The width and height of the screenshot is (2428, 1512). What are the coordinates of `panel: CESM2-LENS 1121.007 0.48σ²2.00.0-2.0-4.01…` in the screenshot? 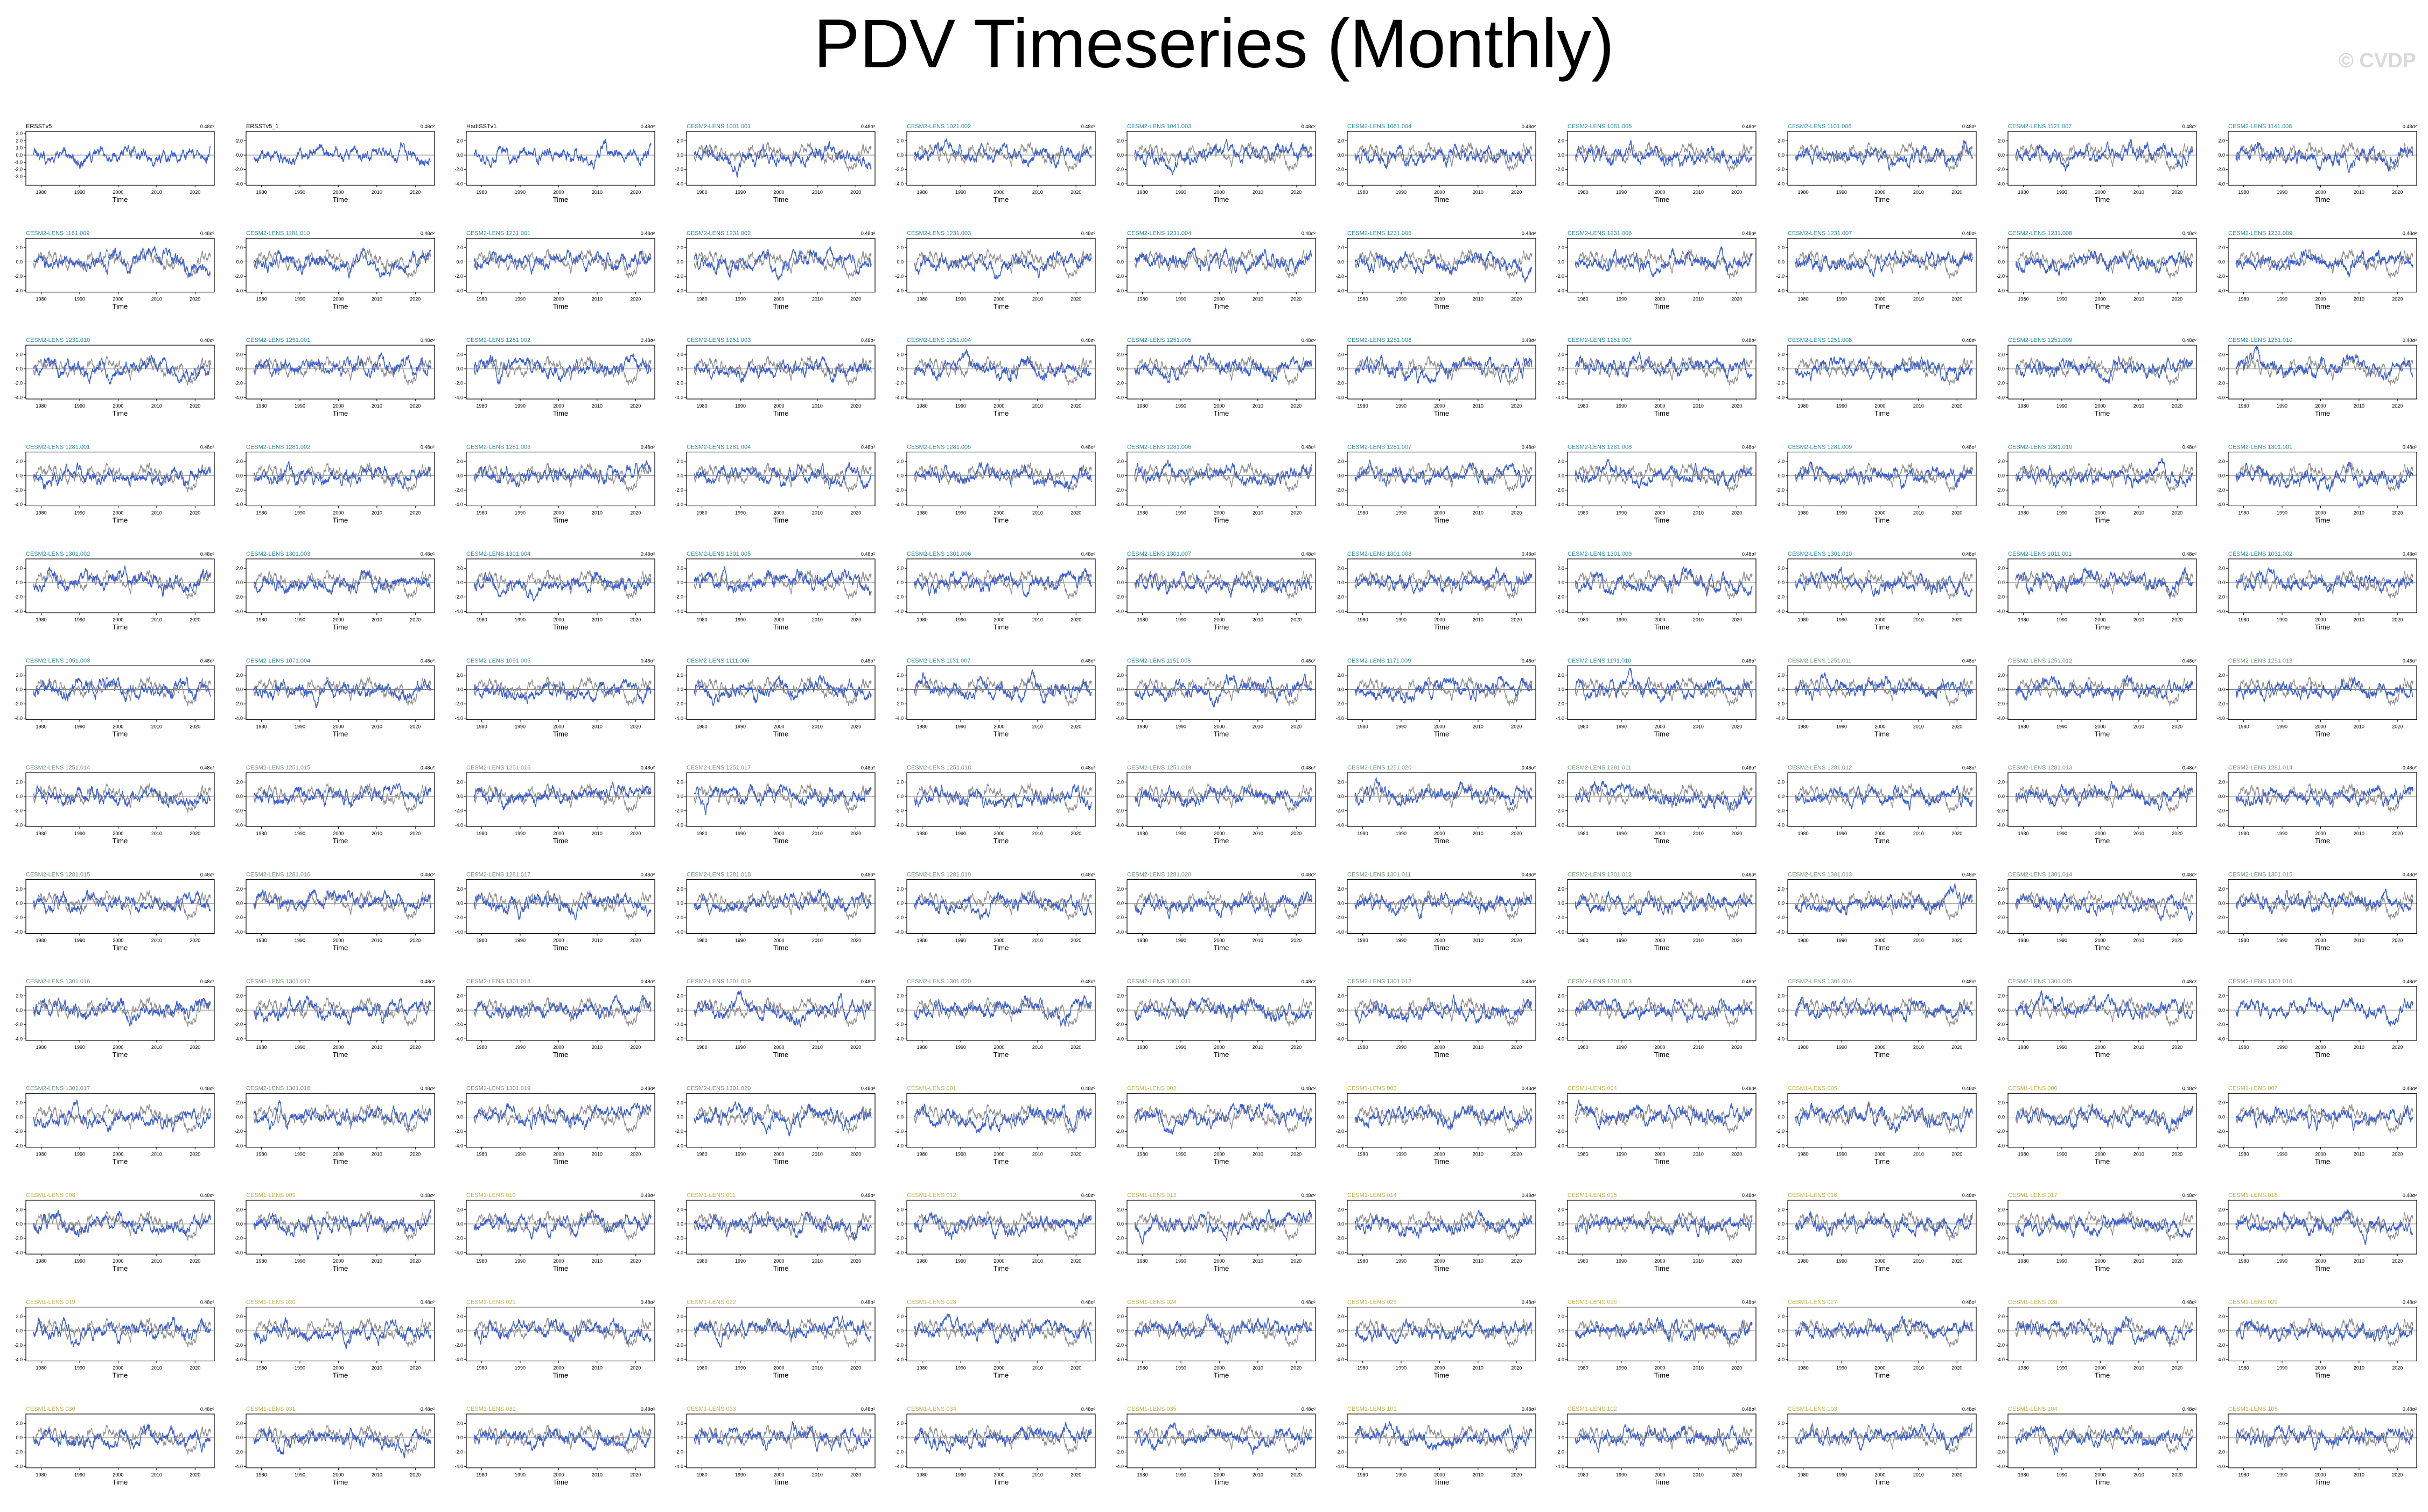 It's located at (2096, 163).